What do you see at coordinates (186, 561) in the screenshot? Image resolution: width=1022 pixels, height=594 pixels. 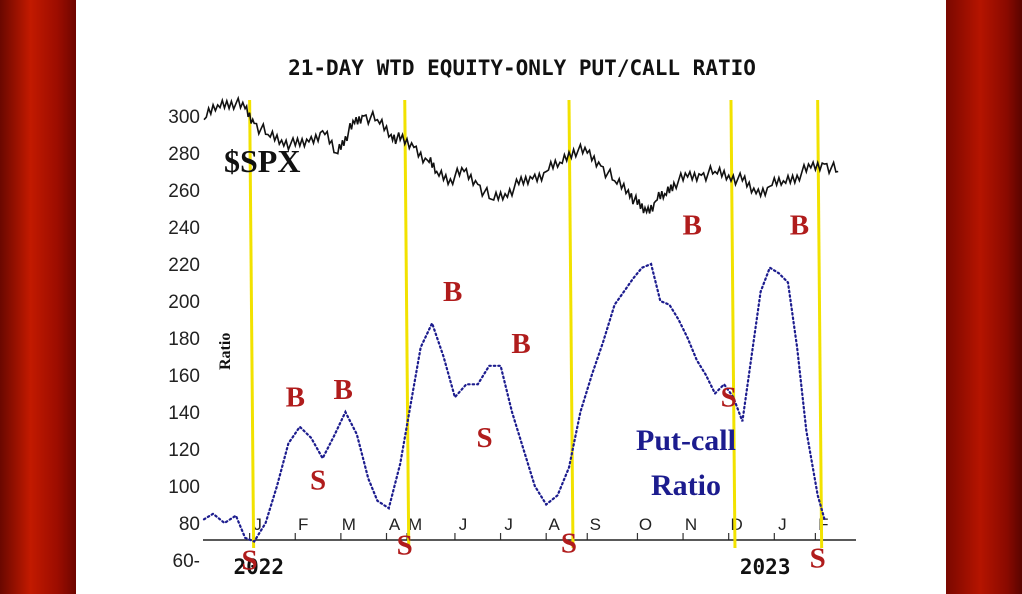 I see `y-tick-label: 60-` at bounding box center [186, 561].